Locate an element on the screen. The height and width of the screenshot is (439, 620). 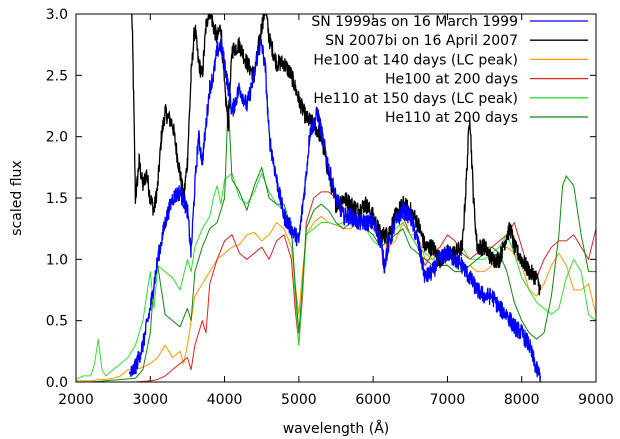
x-tick-label: 8000 is located at coordinates (522, 400).